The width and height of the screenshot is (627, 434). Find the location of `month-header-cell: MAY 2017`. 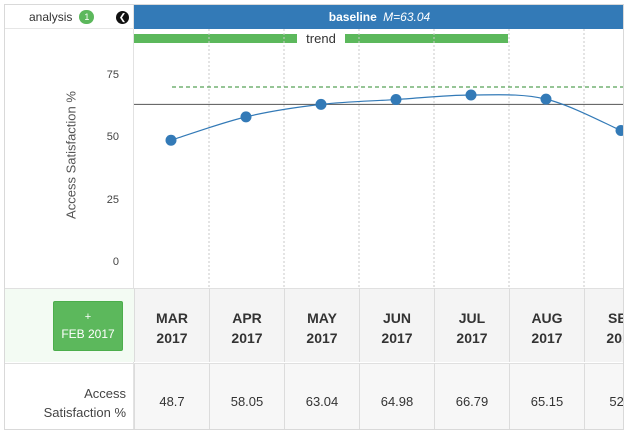

month-header-cell: MAY 2017 is located at coordinates (321, 325).